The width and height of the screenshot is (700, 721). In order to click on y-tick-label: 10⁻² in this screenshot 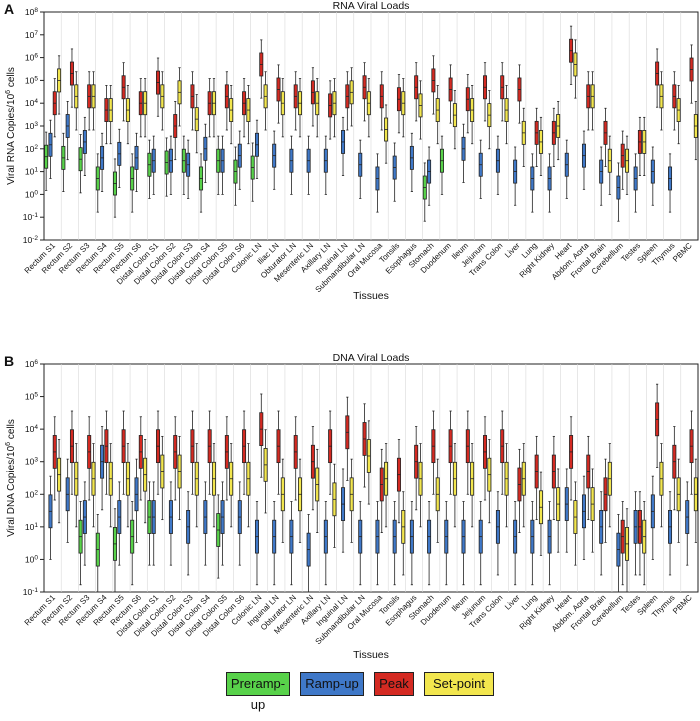, I will do `click(31, 240)`.